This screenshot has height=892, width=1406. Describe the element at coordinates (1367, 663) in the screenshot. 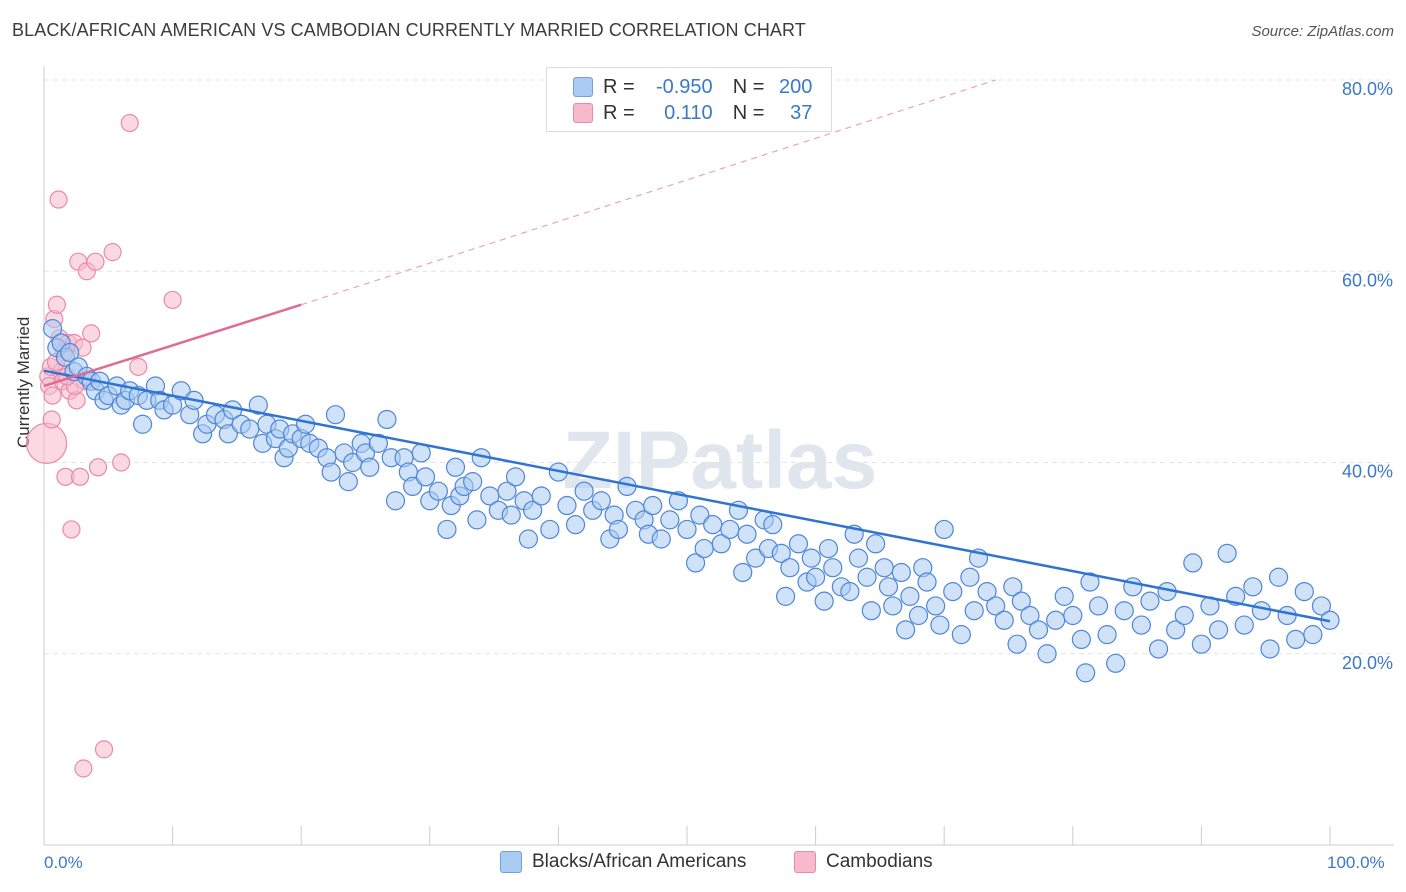

I see `y-tick-label: 20.0%` at that location.